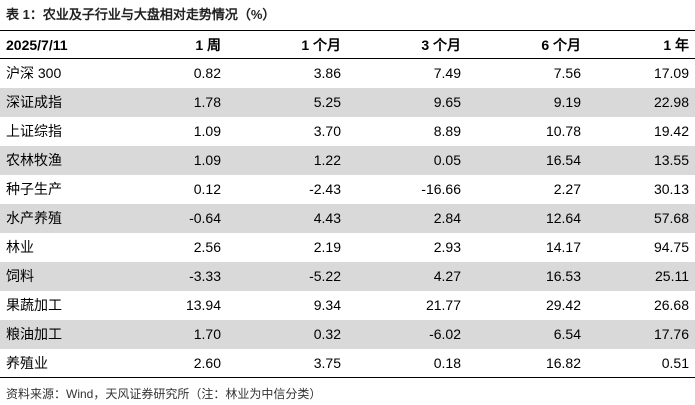  I want to click on cell: 3.75, so click(287, 363).